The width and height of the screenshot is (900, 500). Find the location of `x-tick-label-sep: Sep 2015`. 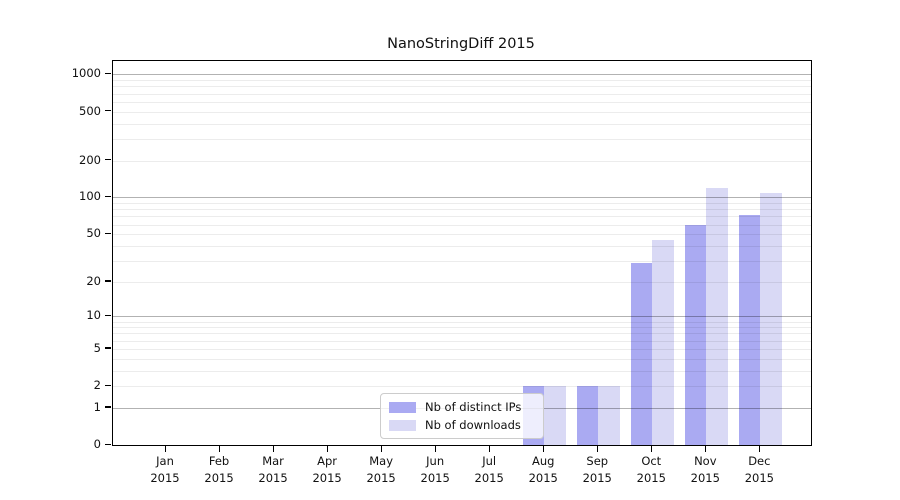

x-tick-label-sep: Sep 2015 is located at coordinates (597, 469).